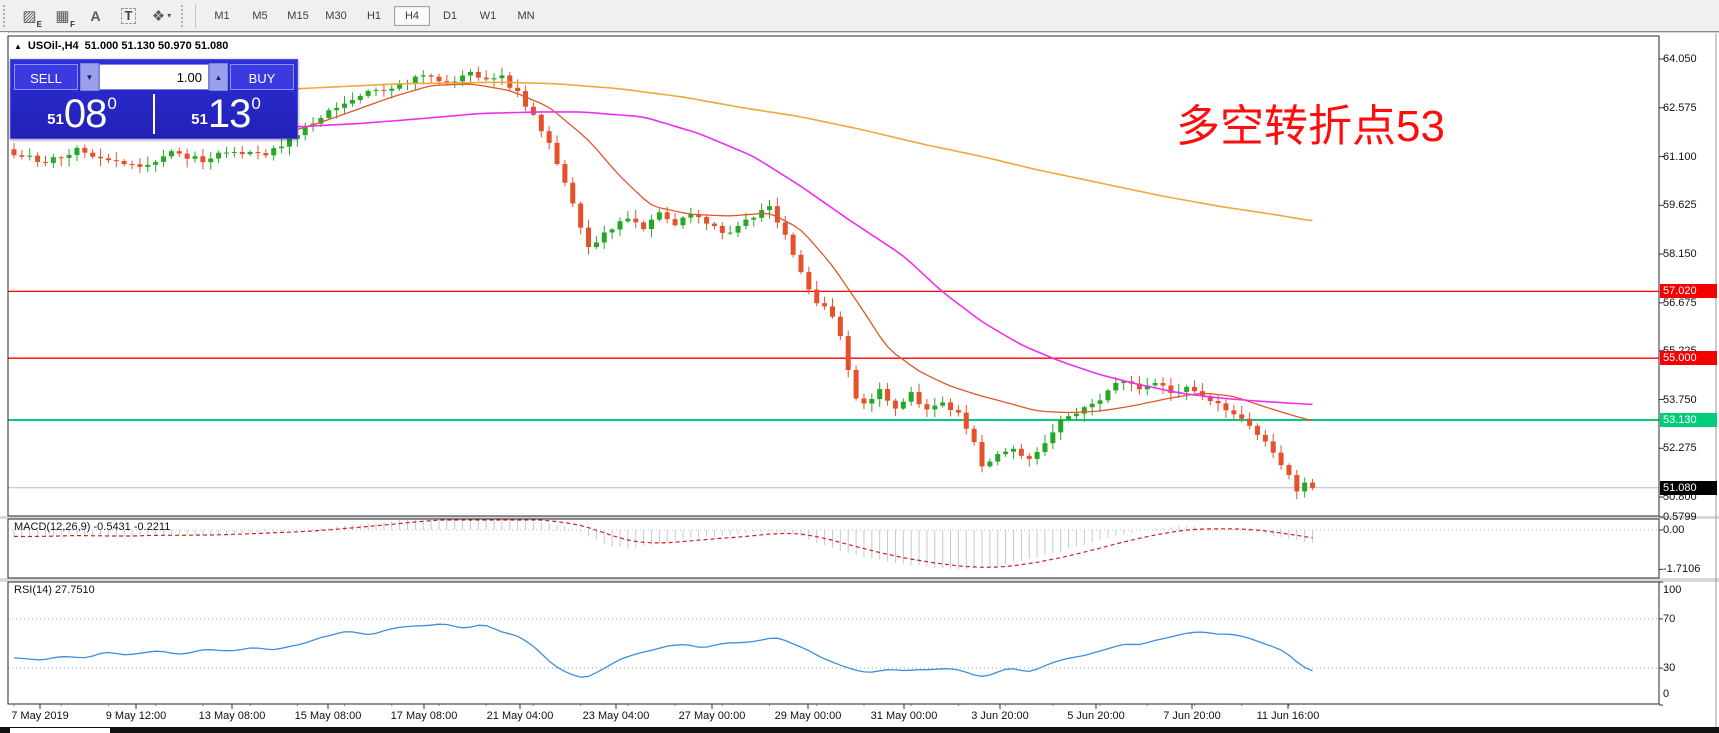 The height and width of the screenshot is (733, 1719). Describe the element at coordinates (229, 114) in the screenshot. I see `buy-price-big: 13` at that location.